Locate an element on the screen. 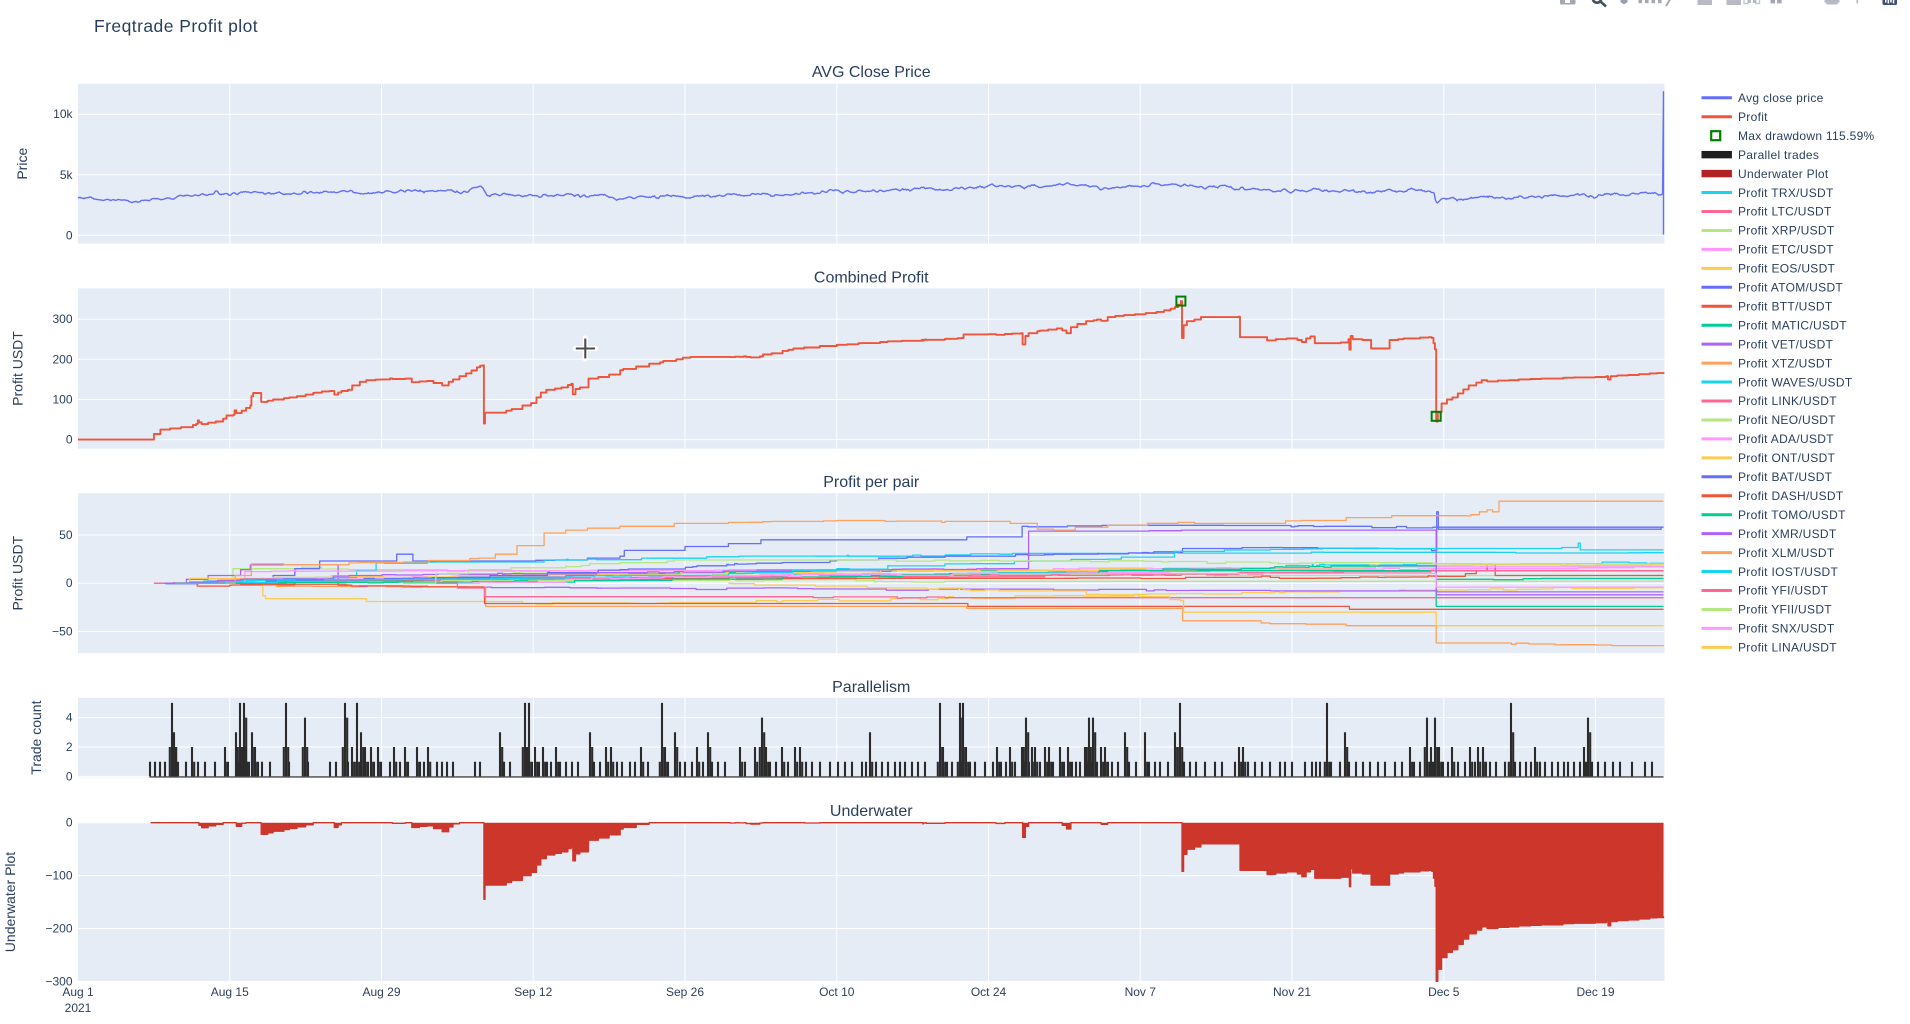  svg-text: Combined Profit is located at coordinates (871, 278).